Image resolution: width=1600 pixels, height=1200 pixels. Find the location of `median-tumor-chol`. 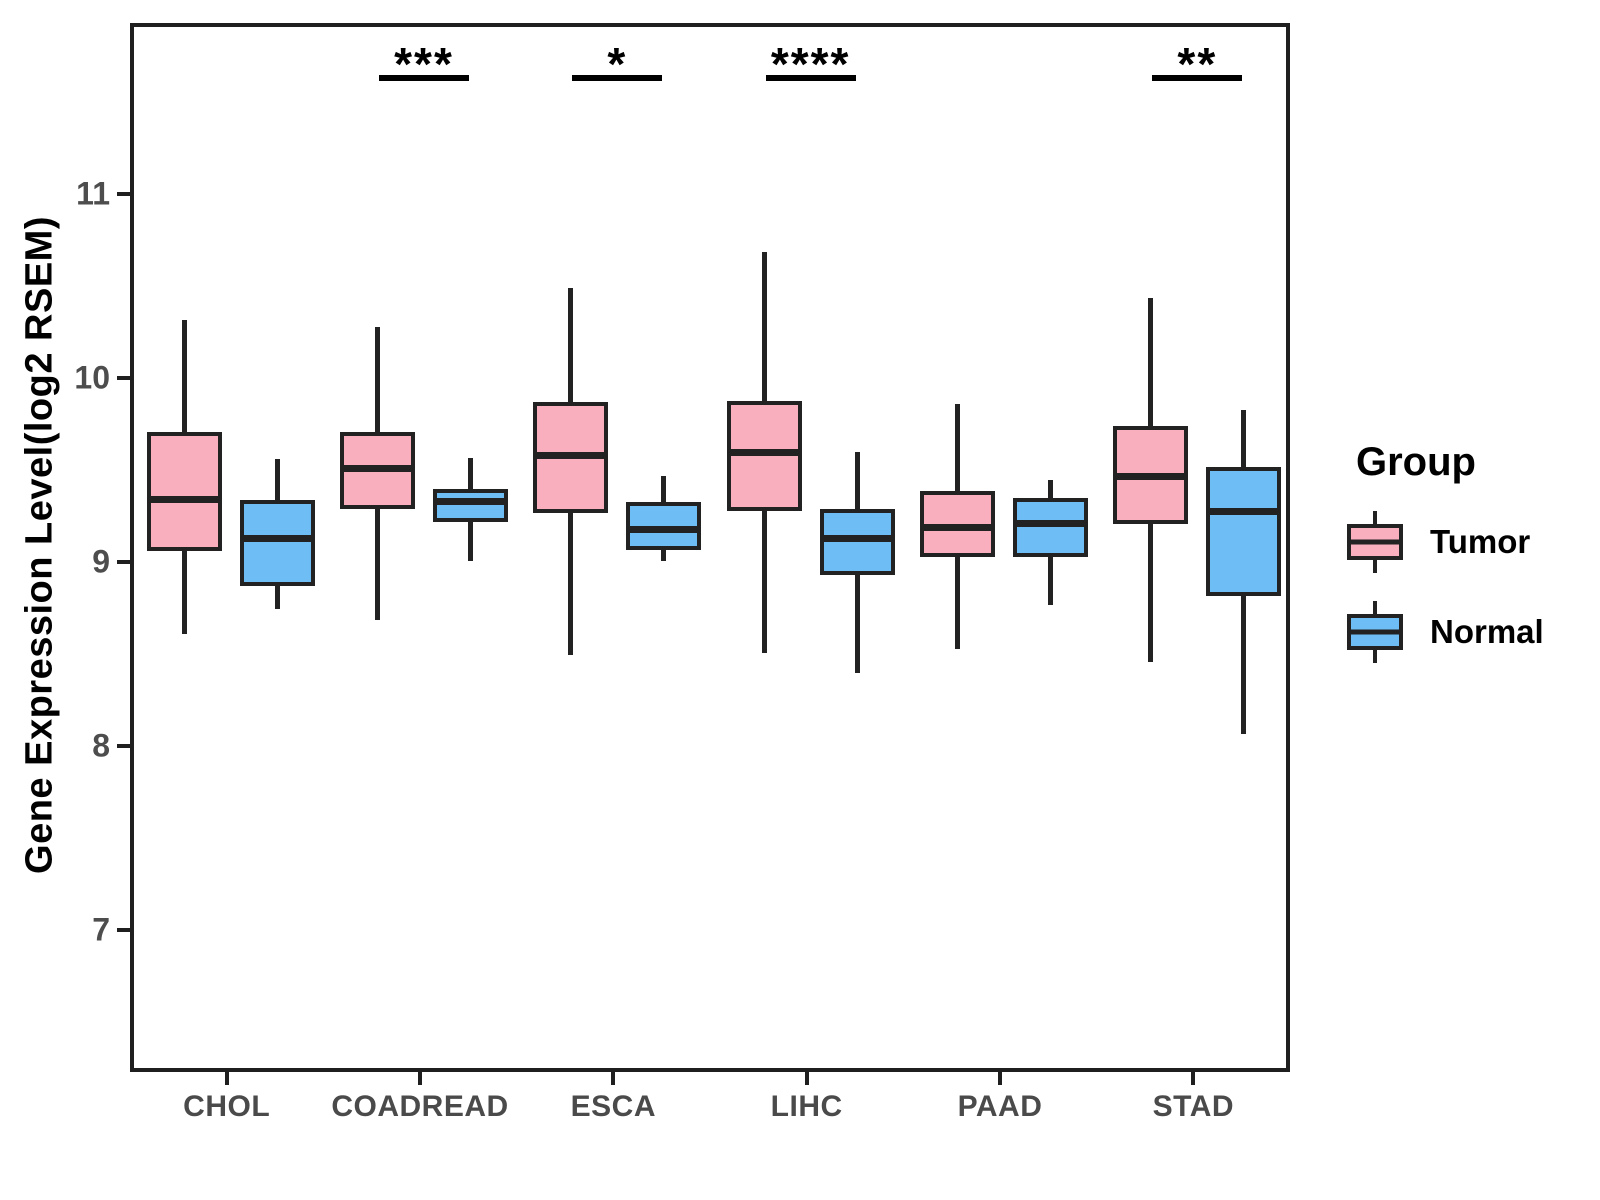

median-tumor-chol is located at coordinates (184, 500).